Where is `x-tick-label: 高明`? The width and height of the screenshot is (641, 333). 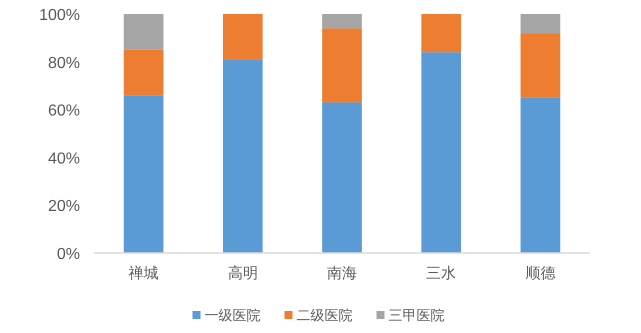 x-tick-label: 高明 is located at coordinates (243, 273).